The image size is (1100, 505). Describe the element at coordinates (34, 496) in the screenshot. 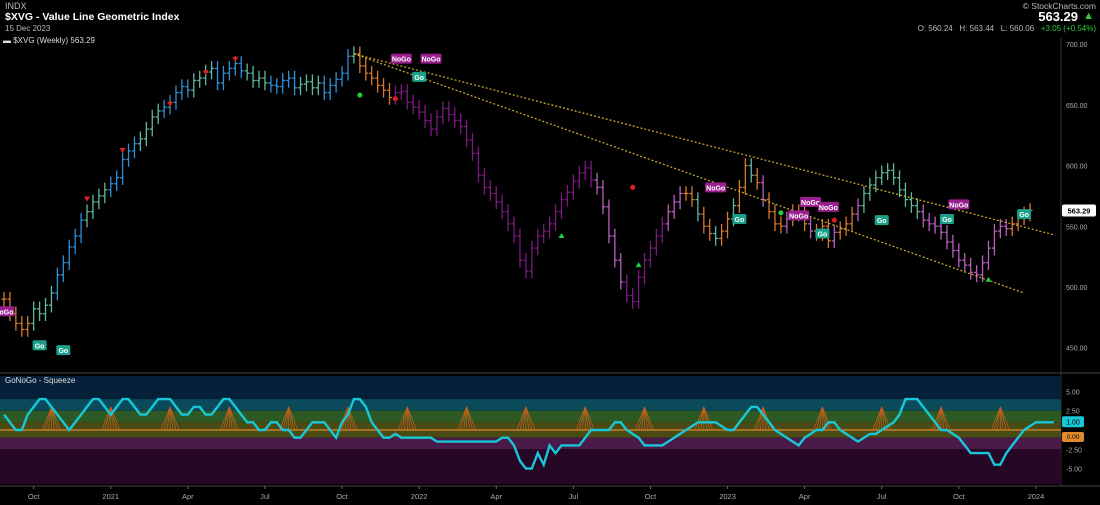

I see `x-tick-label: Oct` at that location.